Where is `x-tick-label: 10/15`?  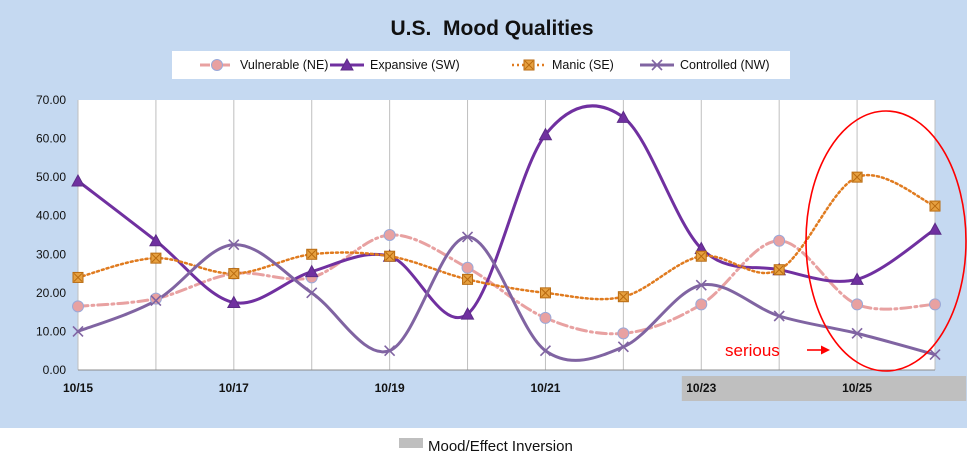 x-tick-label: 10/15 is located at coordinates (78, 388).